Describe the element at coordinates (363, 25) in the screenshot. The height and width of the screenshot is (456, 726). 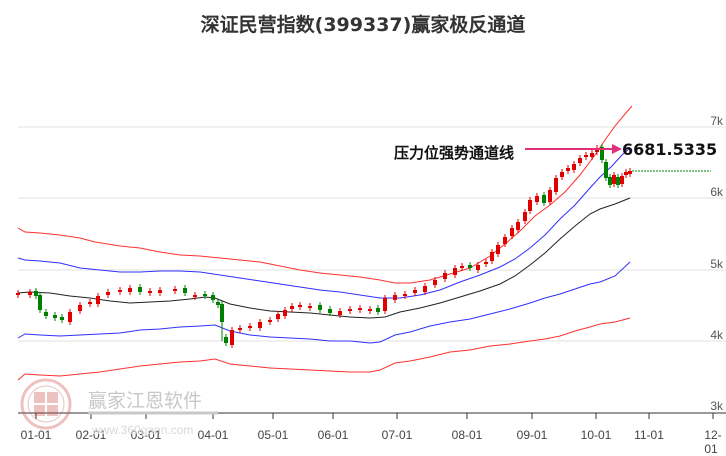
I see `chart-title: 深证民营指数(399337)赢家极反通道` at that location.